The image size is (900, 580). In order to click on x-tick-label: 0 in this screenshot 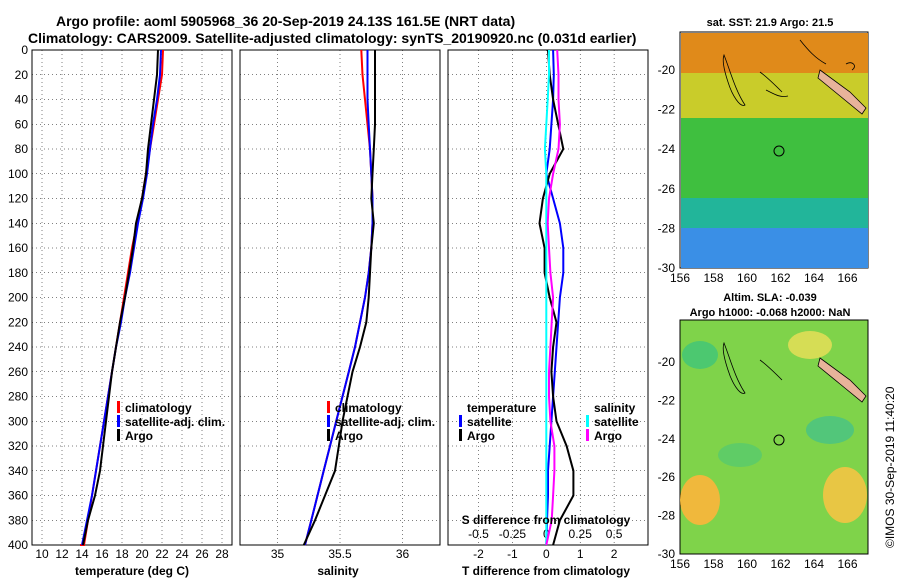, I will do `click(546, 554)`.